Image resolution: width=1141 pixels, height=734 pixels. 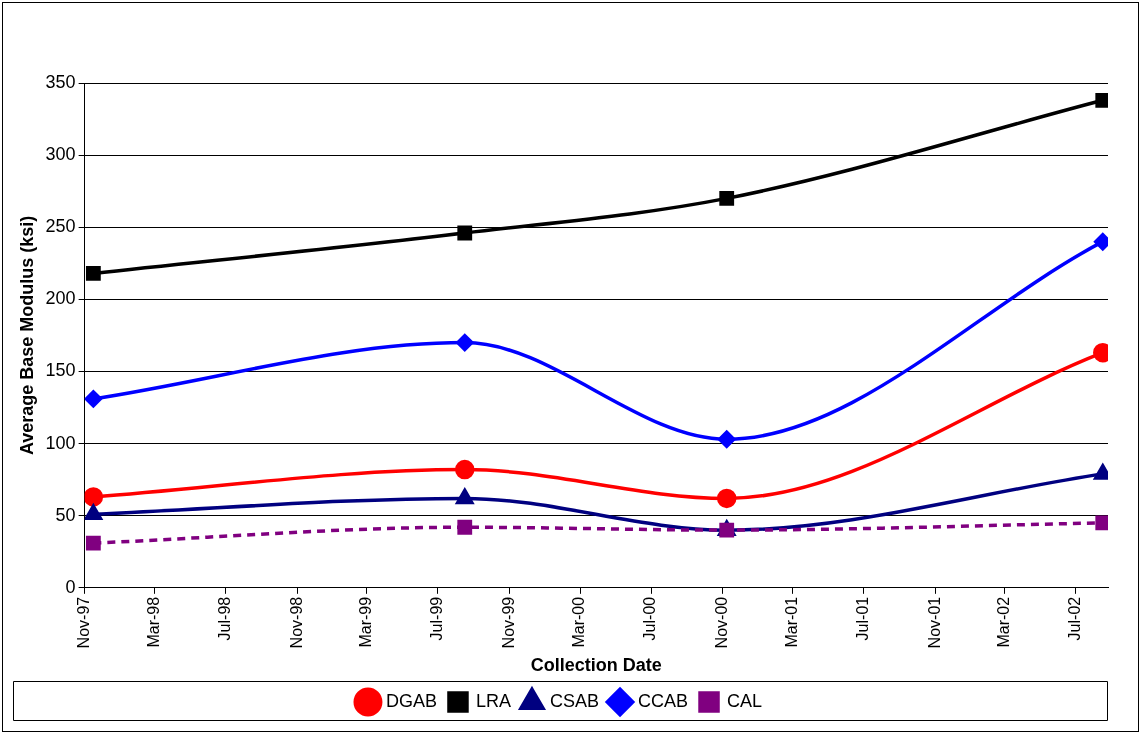 I want to click on x-tick-label: Mar-99, so click(x=366, y=622).